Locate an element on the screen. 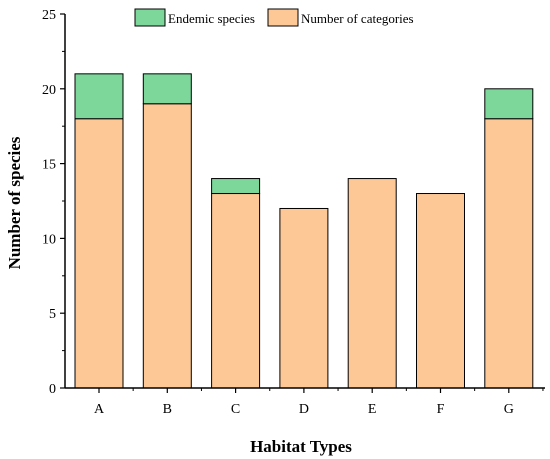 The image size is (550, 459). legend-label-endemic-species: Endemic species is located at coordinates (211, 18).